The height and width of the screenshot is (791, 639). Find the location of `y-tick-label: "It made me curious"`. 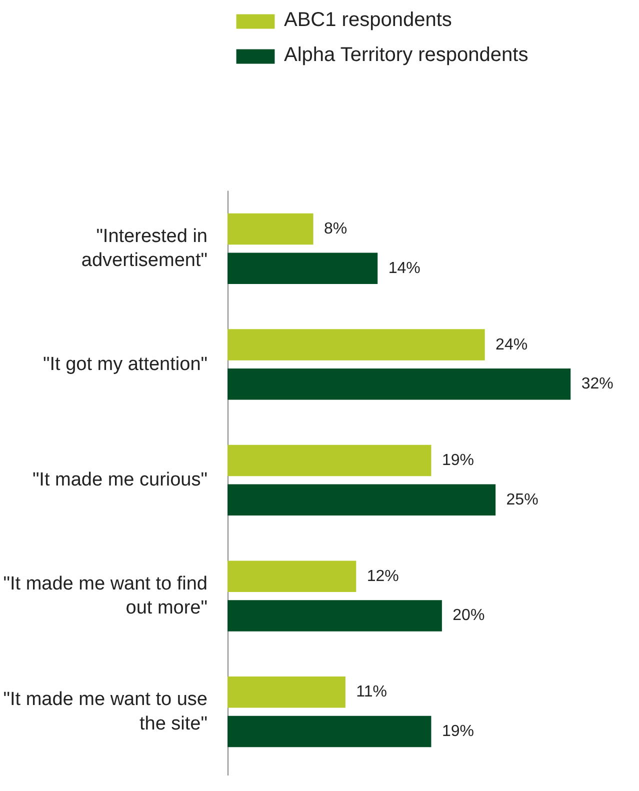

y-tick-label: "It made me curious" is located at coordinates (120, 480).